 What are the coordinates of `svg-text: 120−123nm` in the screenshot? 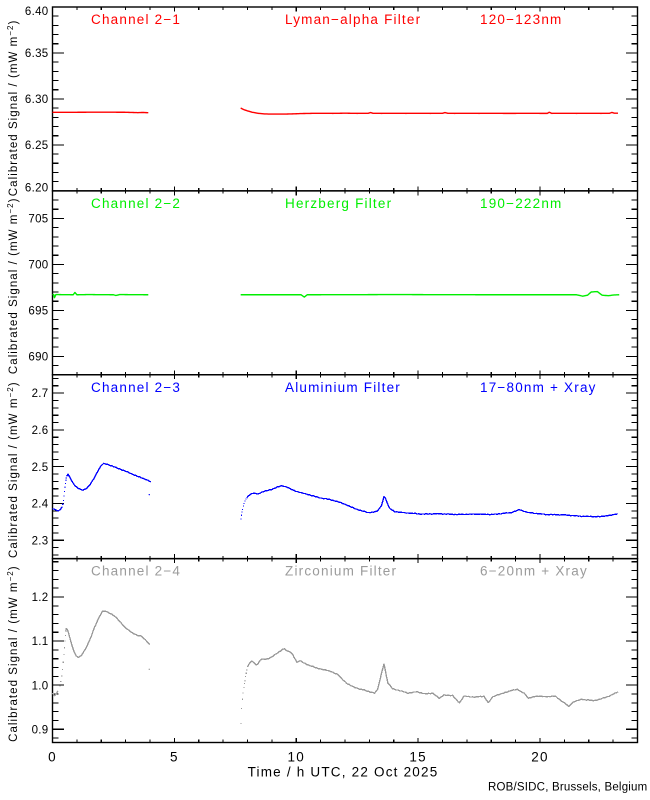 It's located at (521, 19).